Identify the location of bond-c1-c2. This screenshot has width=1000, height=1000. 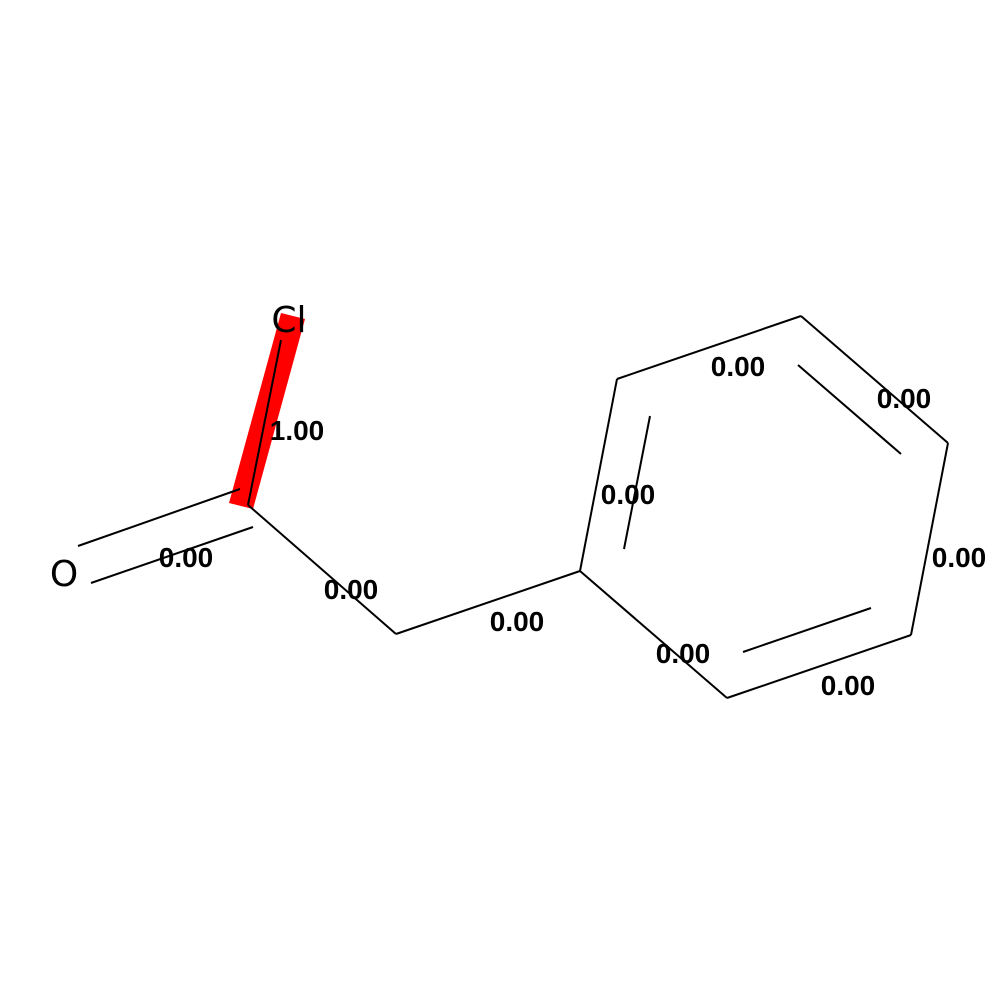
(322, 569).